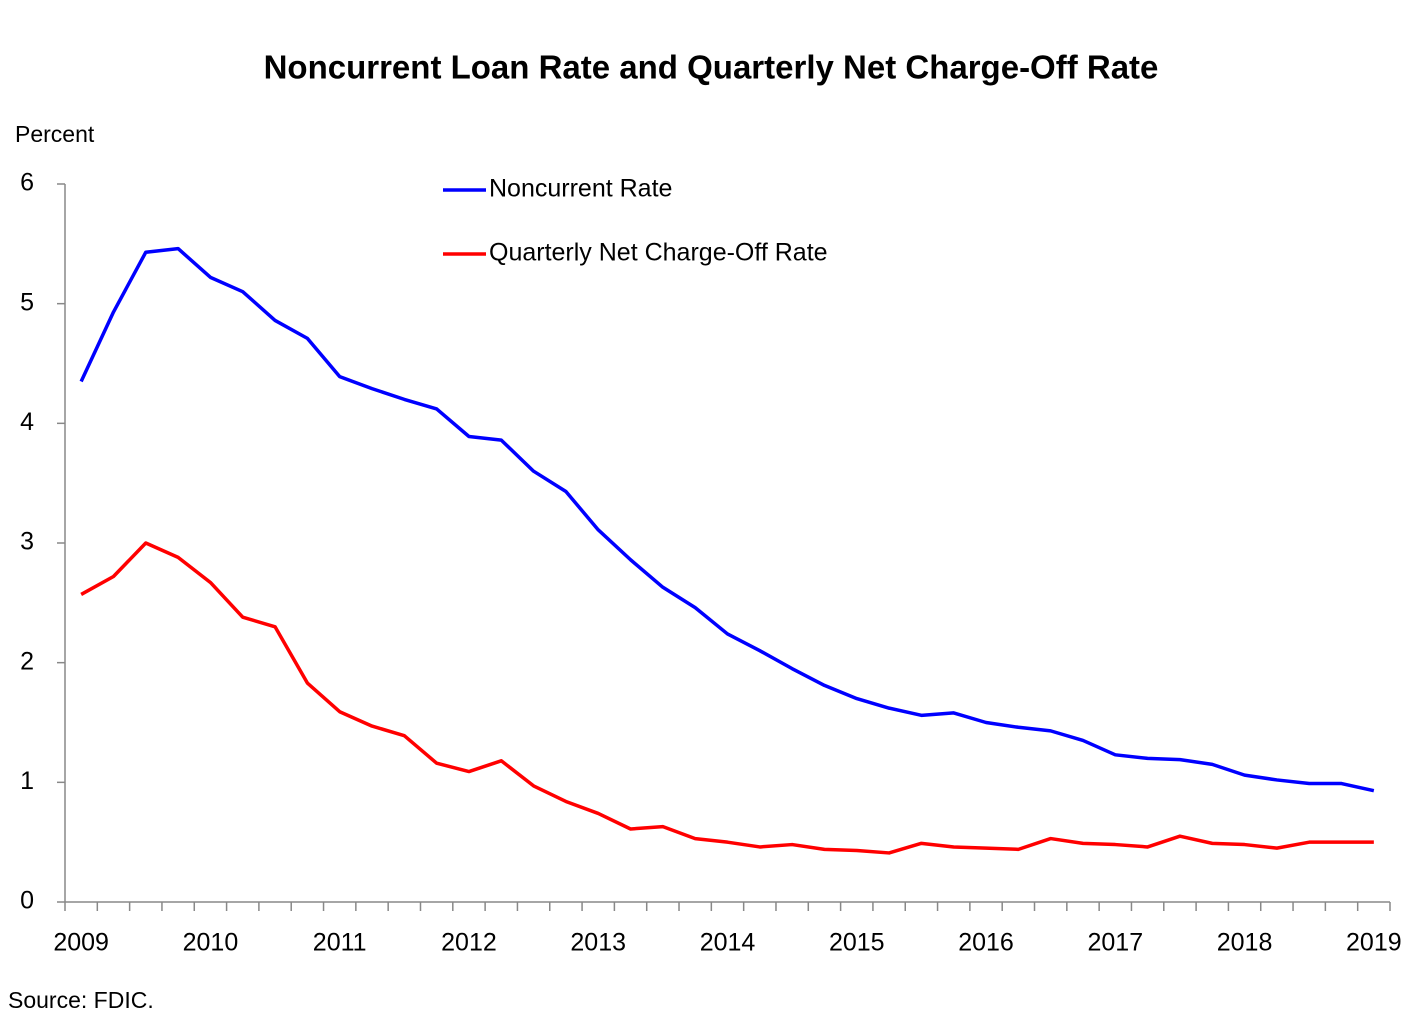 The height and width of the screenshot is (1033, 1422). Describe the element at coordinates (580, 189) in the screenshot. I see `legend-label: Noncurrent Rate` at that location.